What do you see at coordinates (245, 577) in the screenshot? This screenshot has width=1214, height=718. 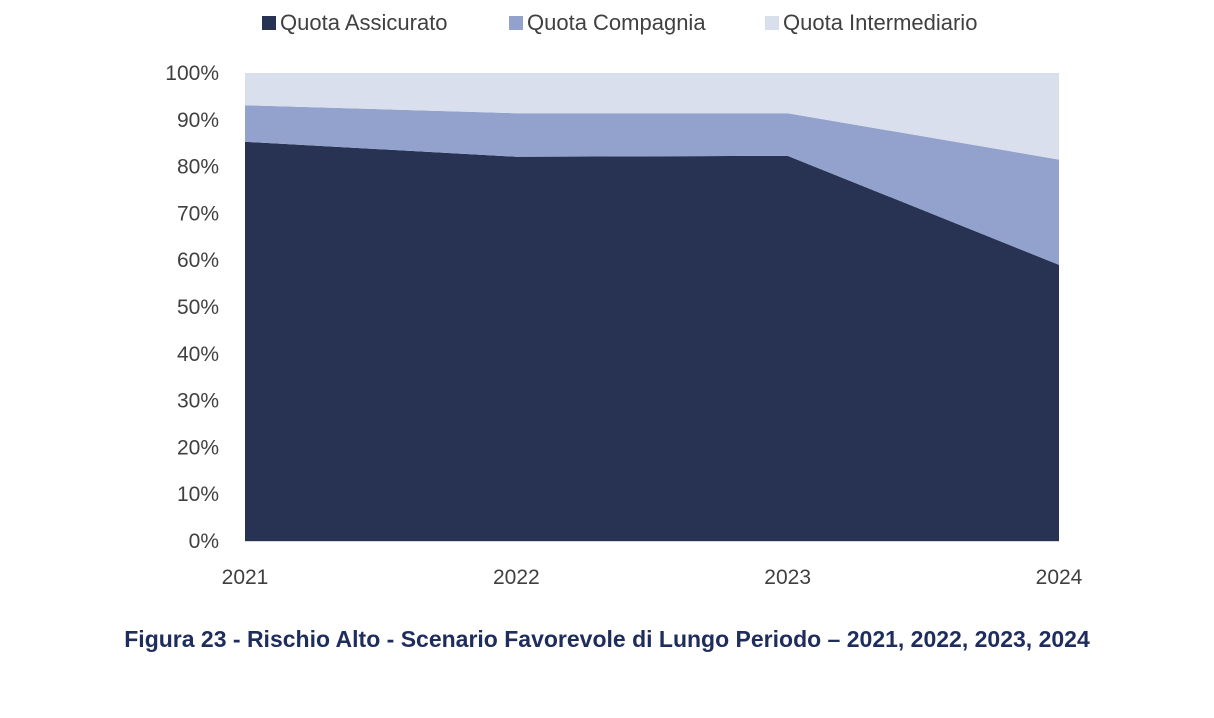 I see `x-tick-label: 2021` at bounding box center [245, 577].